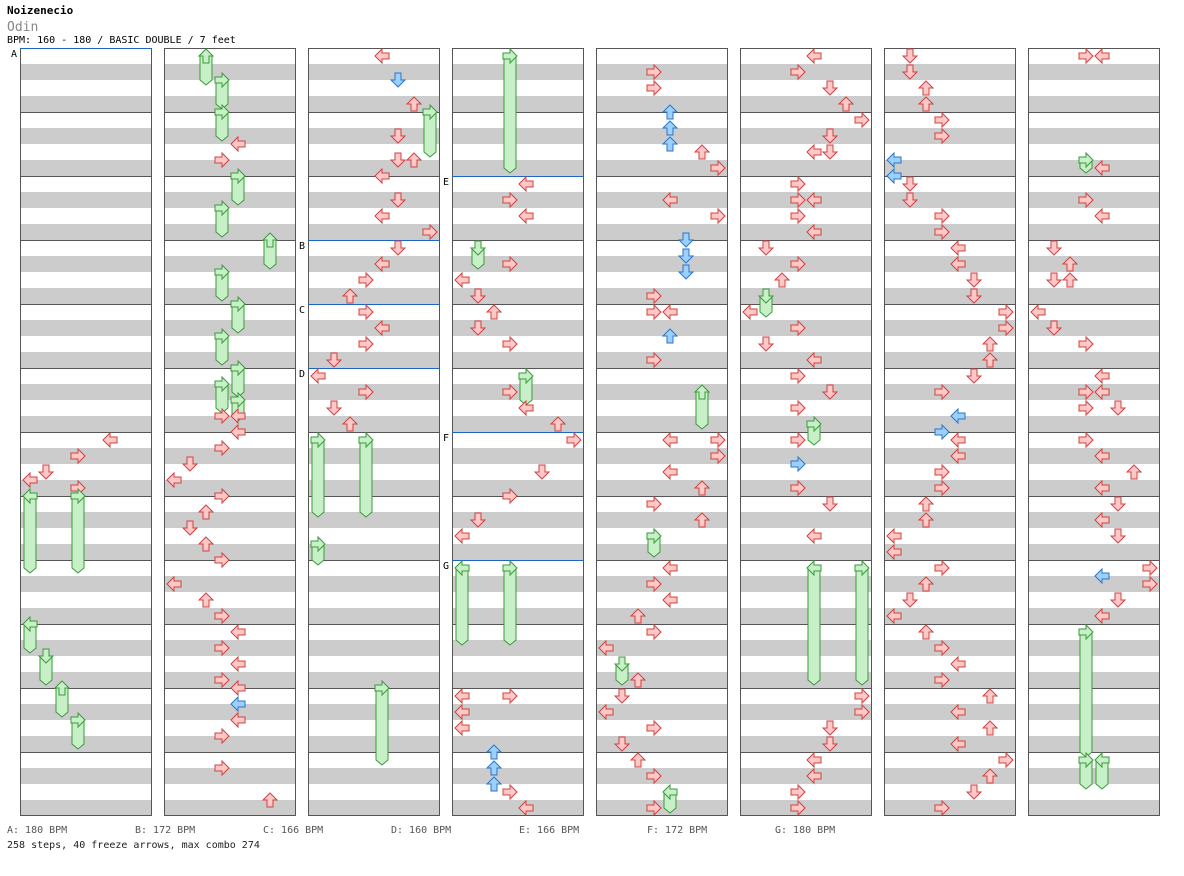 Image resolution: width=1184 pixels, height=876 pixels. Describe the element at coordinates (805, 830) in the screenshot. I see `bpm-legend-item: G: 180 BPM` at that location.